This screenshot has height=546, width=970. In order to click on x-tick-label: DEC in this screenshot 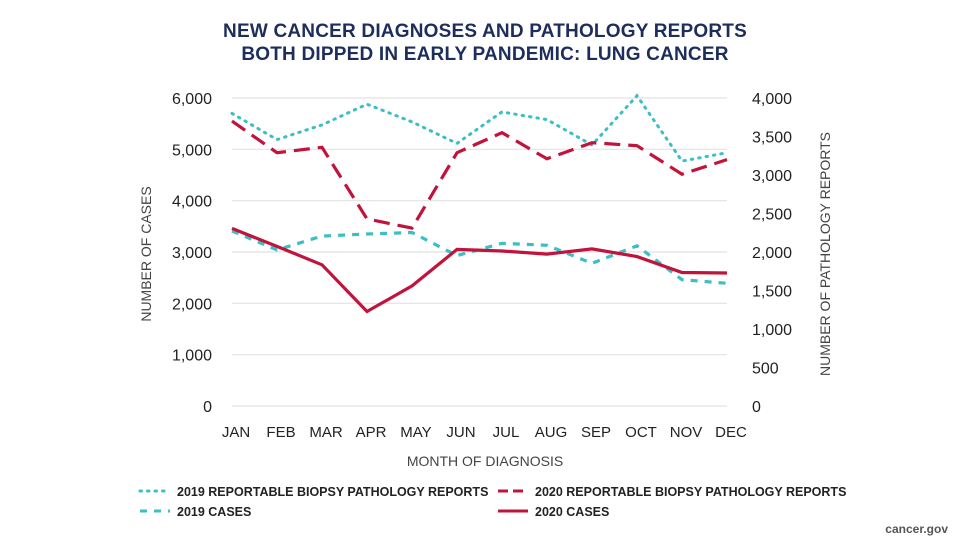, I will do `click(731, 432)`.